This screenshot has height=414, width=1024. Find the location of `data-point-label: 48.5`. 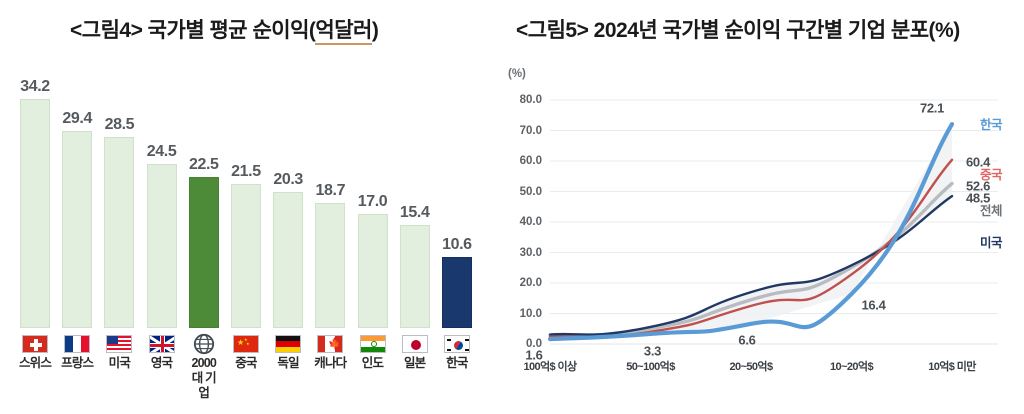

data-point-label: 48.5 is located at coordinates (978, 198).